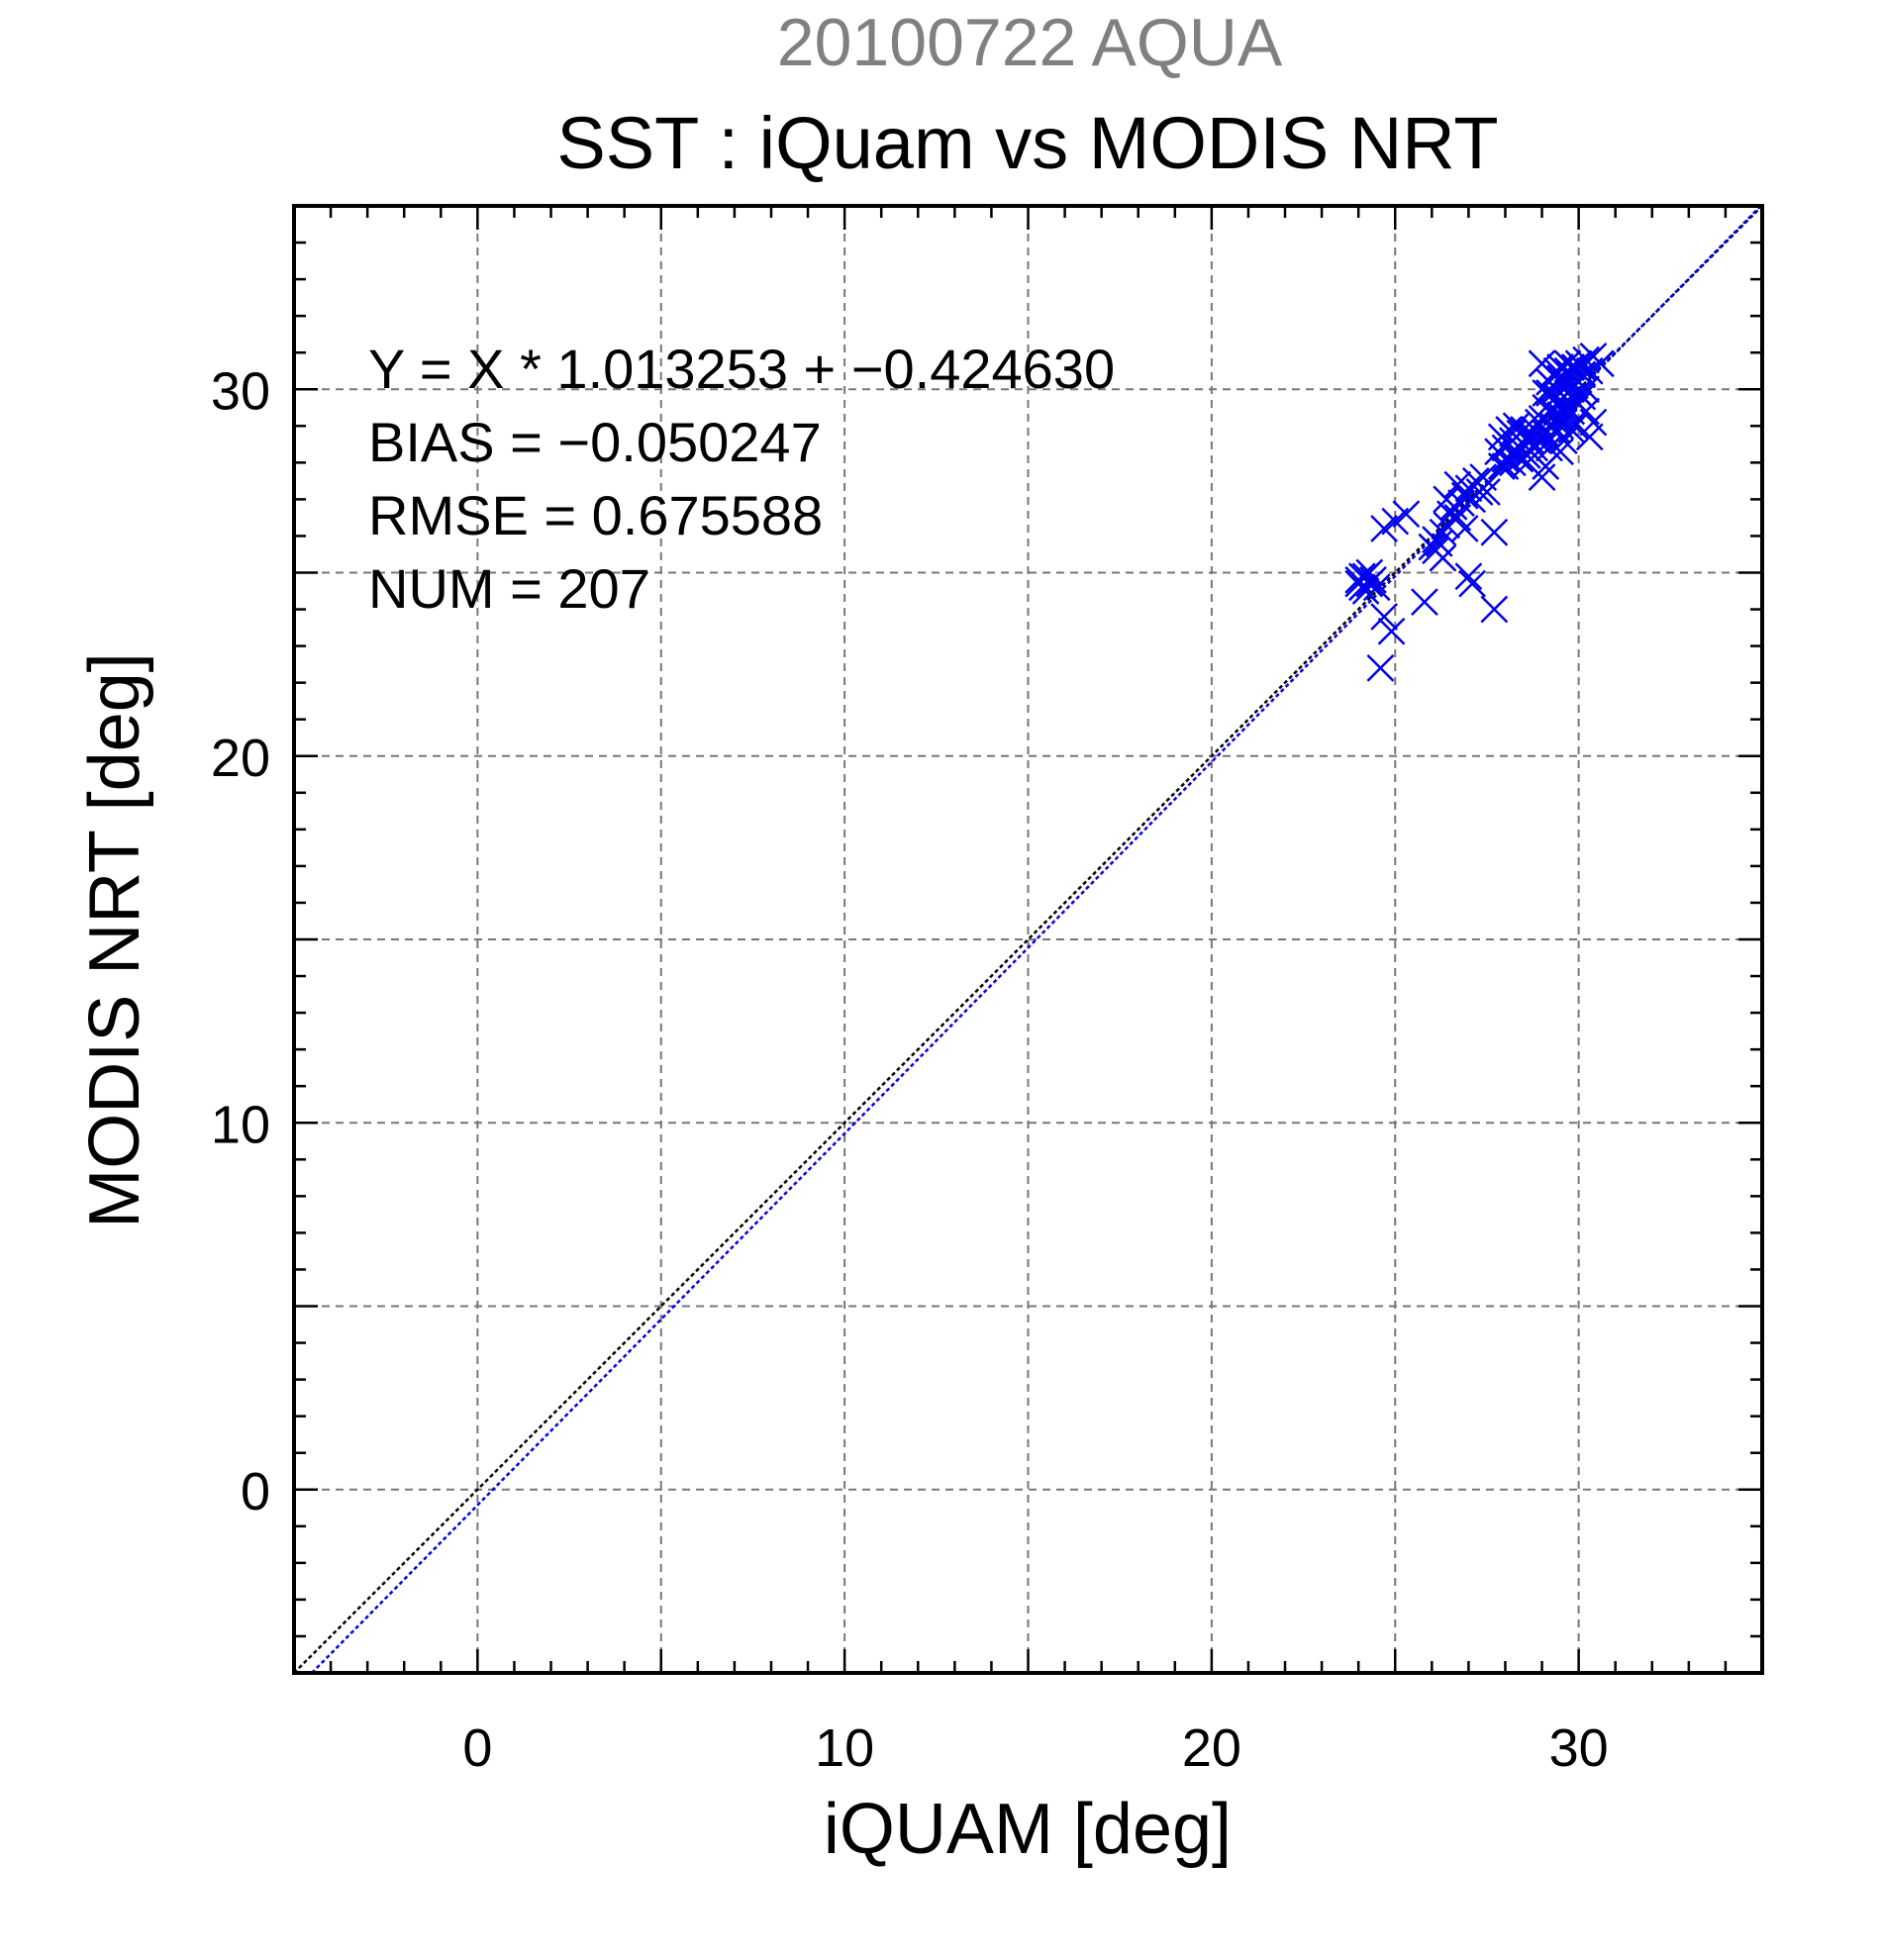 This screenshot has height=1960, width=1881. What do you see at coordinates (1028, 1829) in the screenshot?
I see `x-axis-label: iQUAM [deg]` at bounding box center [1028, 1829].